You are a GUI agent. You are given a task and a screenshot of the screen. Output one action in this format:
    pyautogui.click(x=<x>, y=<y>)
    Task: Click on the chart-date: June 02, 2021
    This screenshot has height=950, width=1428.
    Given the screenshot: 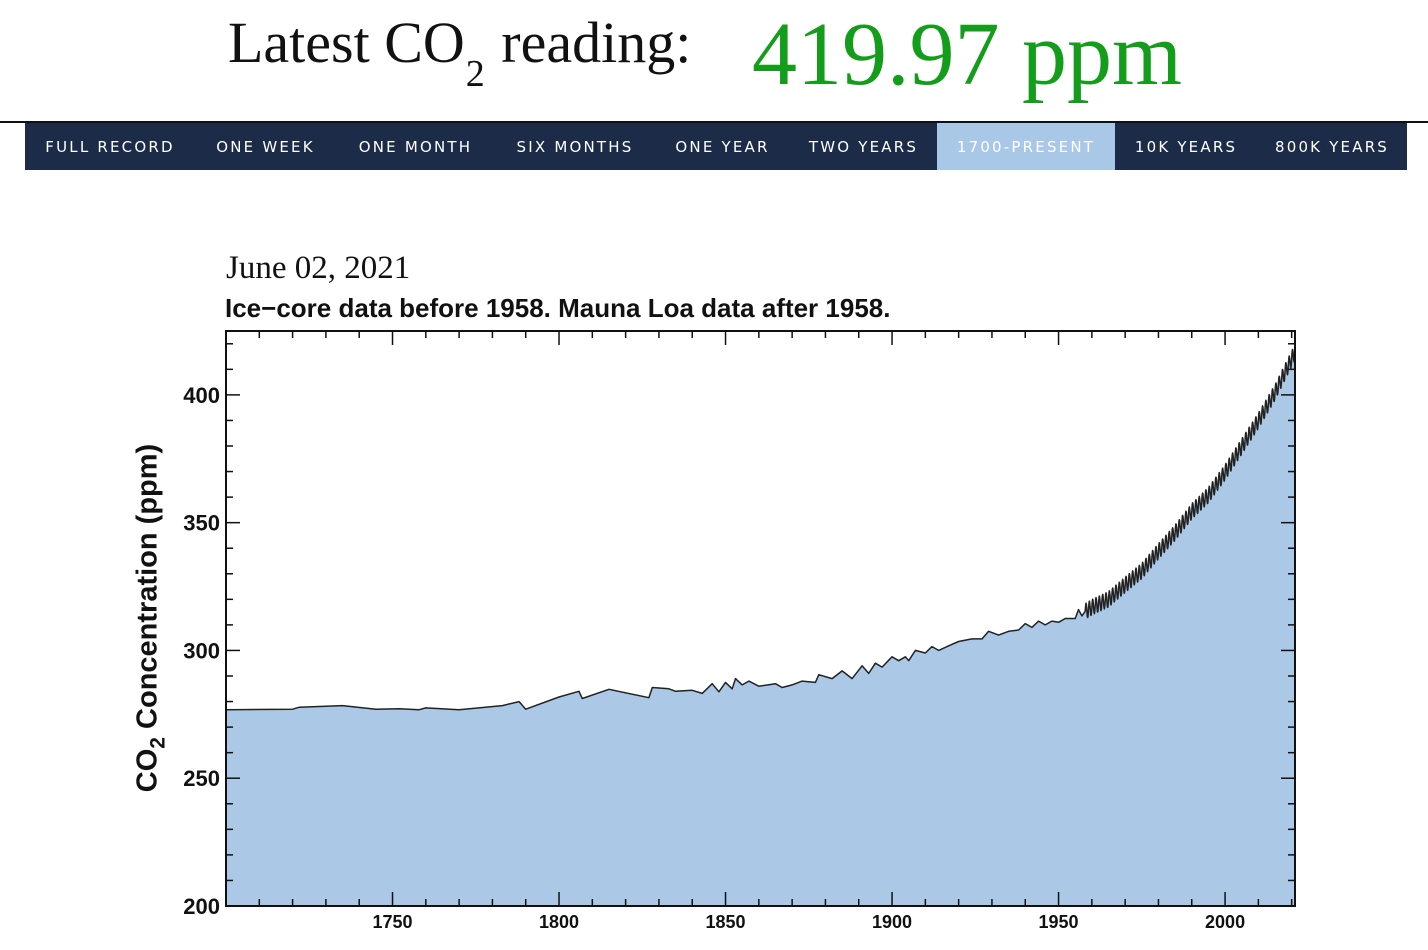 What is the action you would take?
    pyautogui.click(x=318, y=268)
    